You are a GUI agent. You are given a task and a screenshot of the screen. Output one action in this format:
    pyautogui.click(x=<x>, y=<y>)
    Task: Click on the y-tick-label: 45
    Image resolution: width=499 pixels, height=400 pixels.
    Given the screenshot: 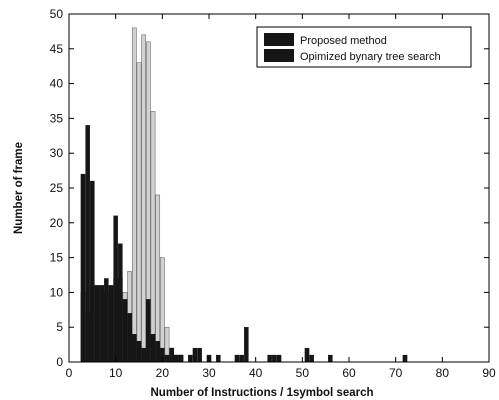 What is the action you would take?
    pyautogui.click(x=57, y=49)
    